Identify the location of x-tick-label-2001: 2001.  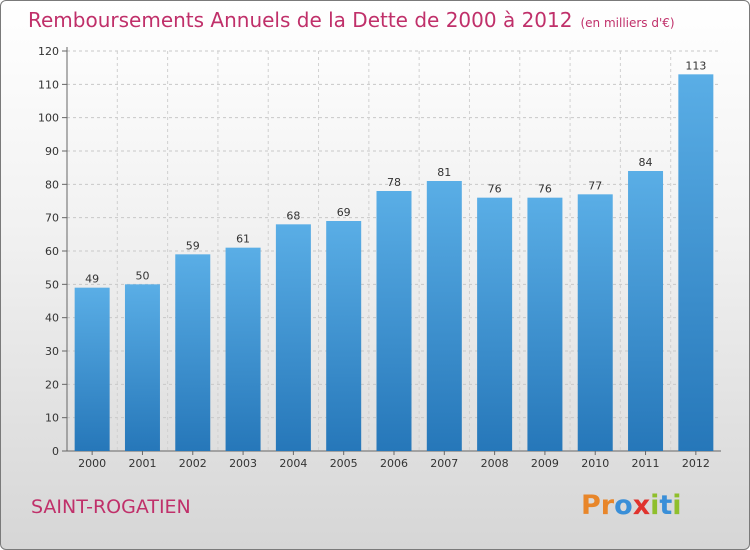
(142, 463).